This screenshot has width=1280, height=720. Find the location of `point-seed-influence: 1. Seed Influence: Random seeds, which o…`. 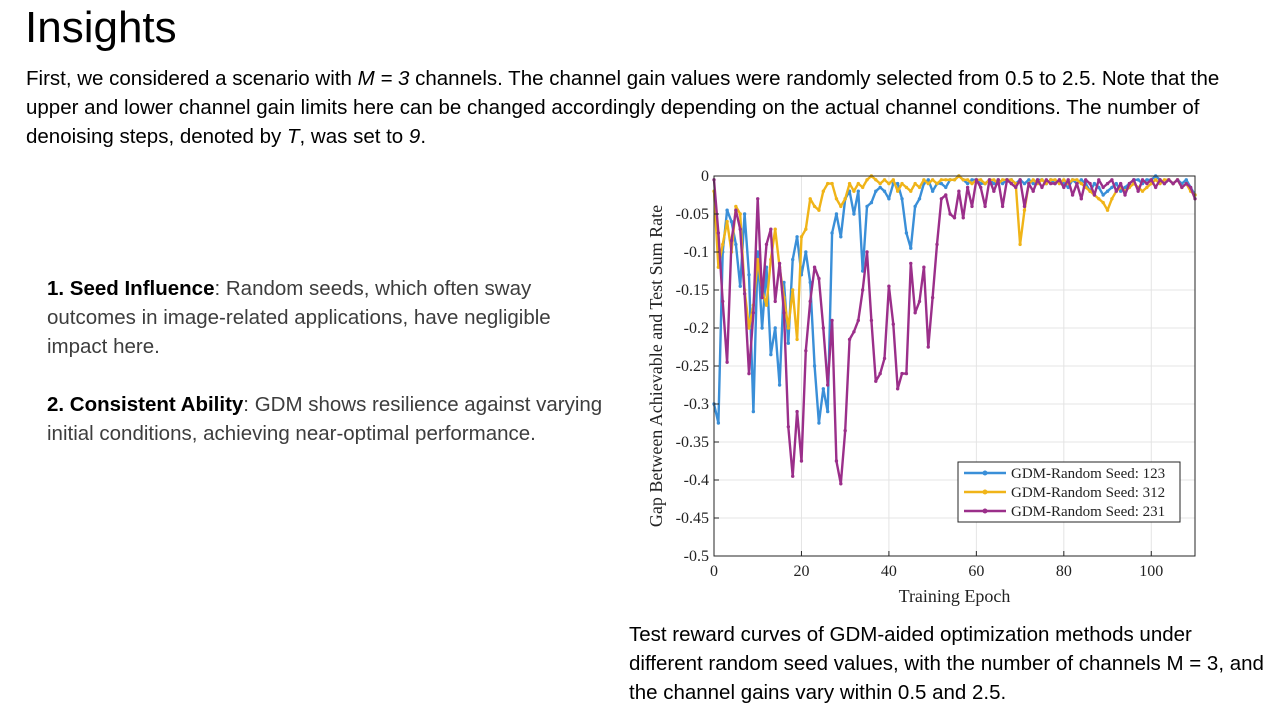

point-seed-influence: 1. Seed Influence: Random seeds, which o… is located at coordinates (327, 317).